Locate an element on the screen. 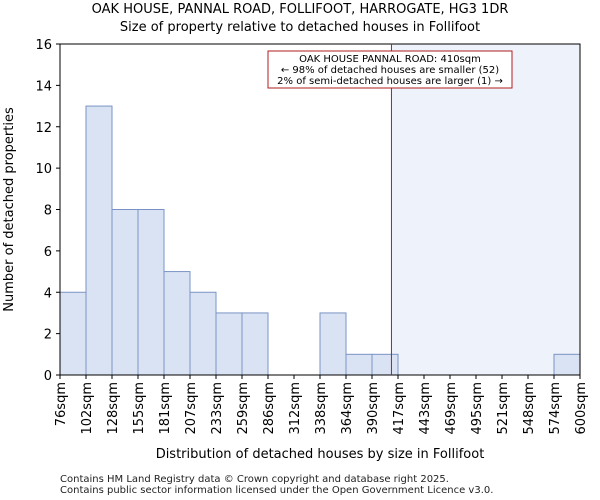  annotation-box is located at coordinates (390, 69).